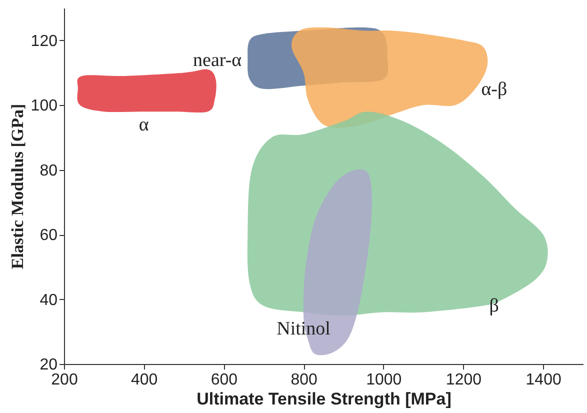 The height and width of the screenshot is (413, 587). What do you see at coordinates (384, 380) in the screenshot?
I see `x-tick-label: 1000` at bounding box center [384, 380].